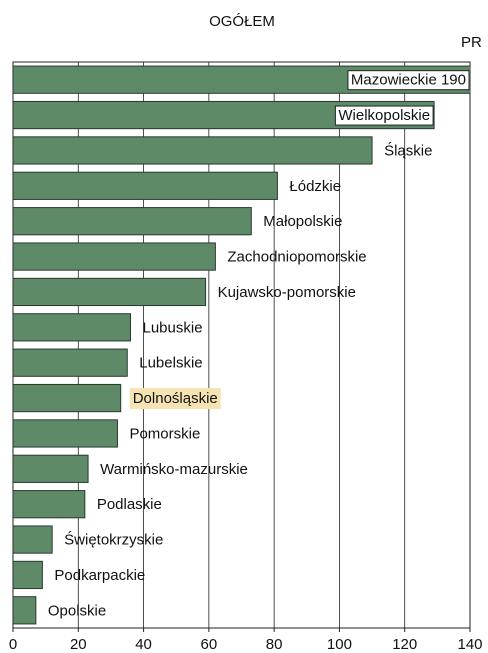 This screenshot has width=488, height=653. Describe the element at coordinates (469, 644) in the screenshot. I see `x-tick-label: 140` at that location.